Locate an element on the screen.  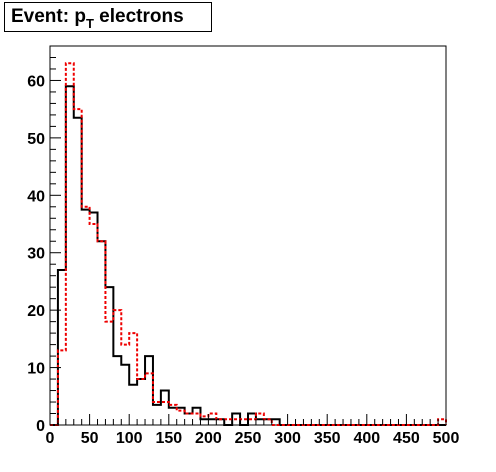
y-tick-label: 30 is located at coordinates (36, 254).